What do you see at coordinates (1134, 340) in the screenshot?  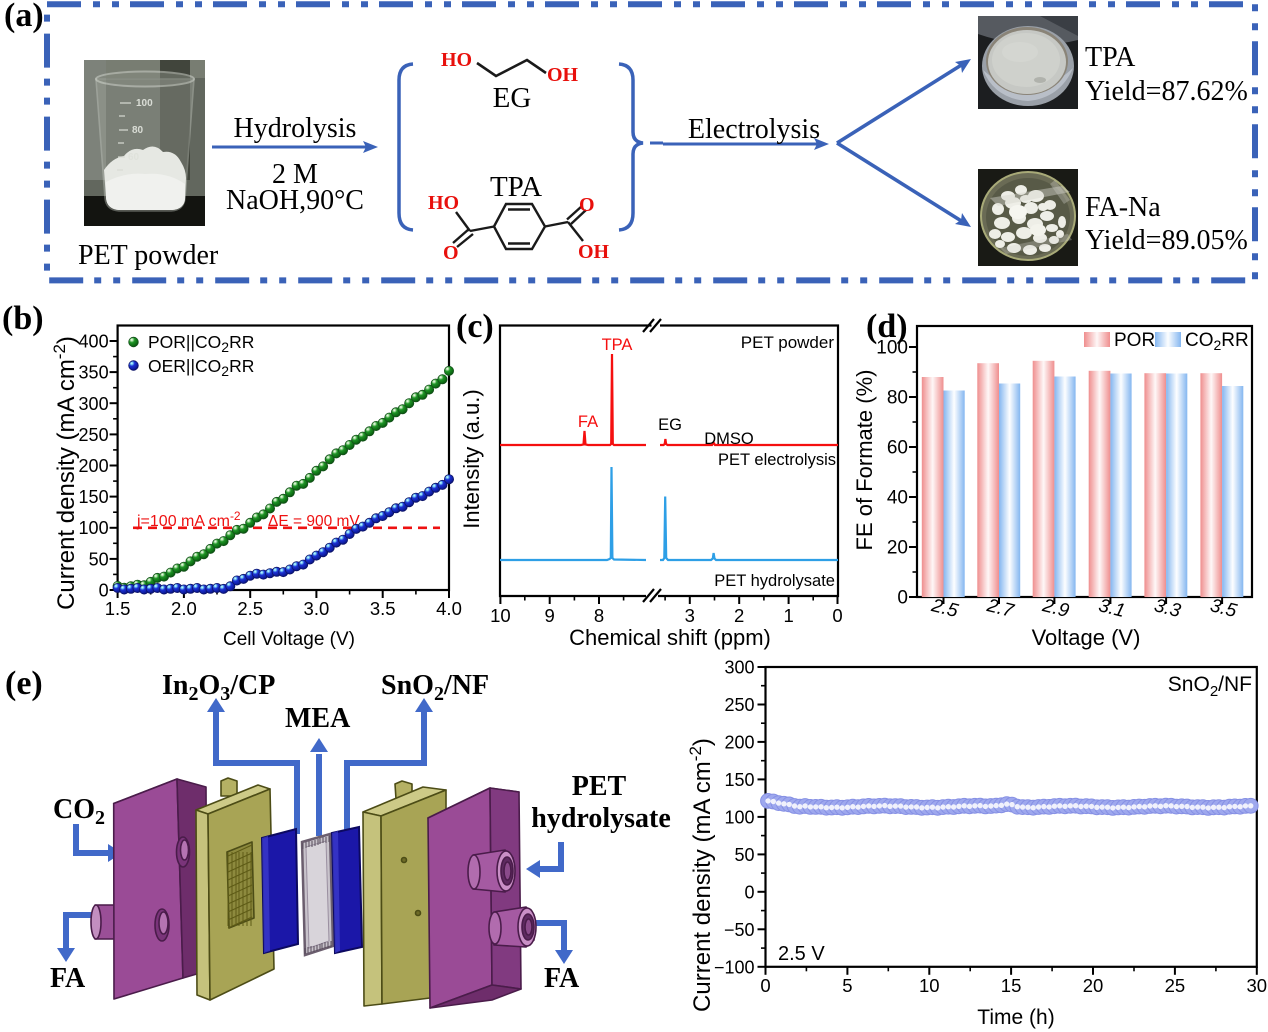 I see `svg-text: POR` at bounding box center [1134, 340].